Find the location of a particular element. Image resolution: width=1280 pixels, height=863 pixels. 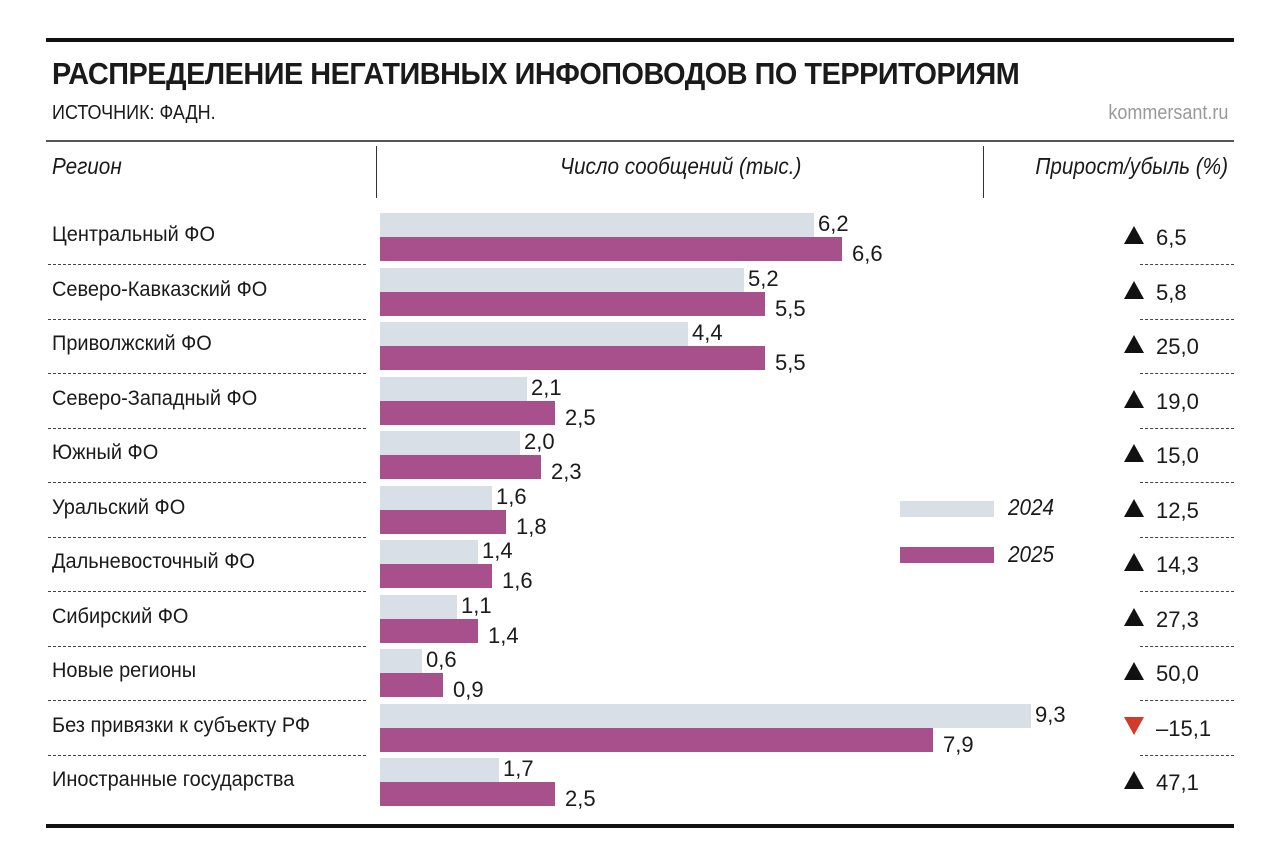

value-label-2025: 0,9 is located at coordinates (468, 689).